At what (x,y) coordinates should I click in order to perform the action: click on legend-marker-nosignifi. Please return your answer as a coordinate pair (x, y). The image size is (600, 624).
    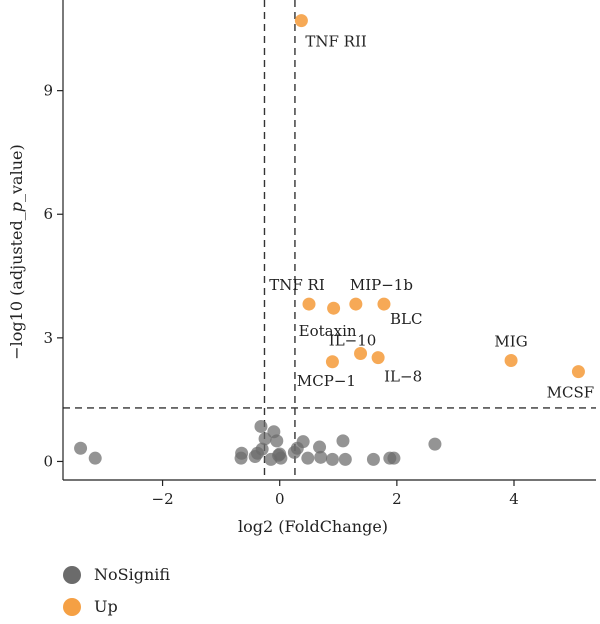
    Looking at the image, I should click on (72, 575).